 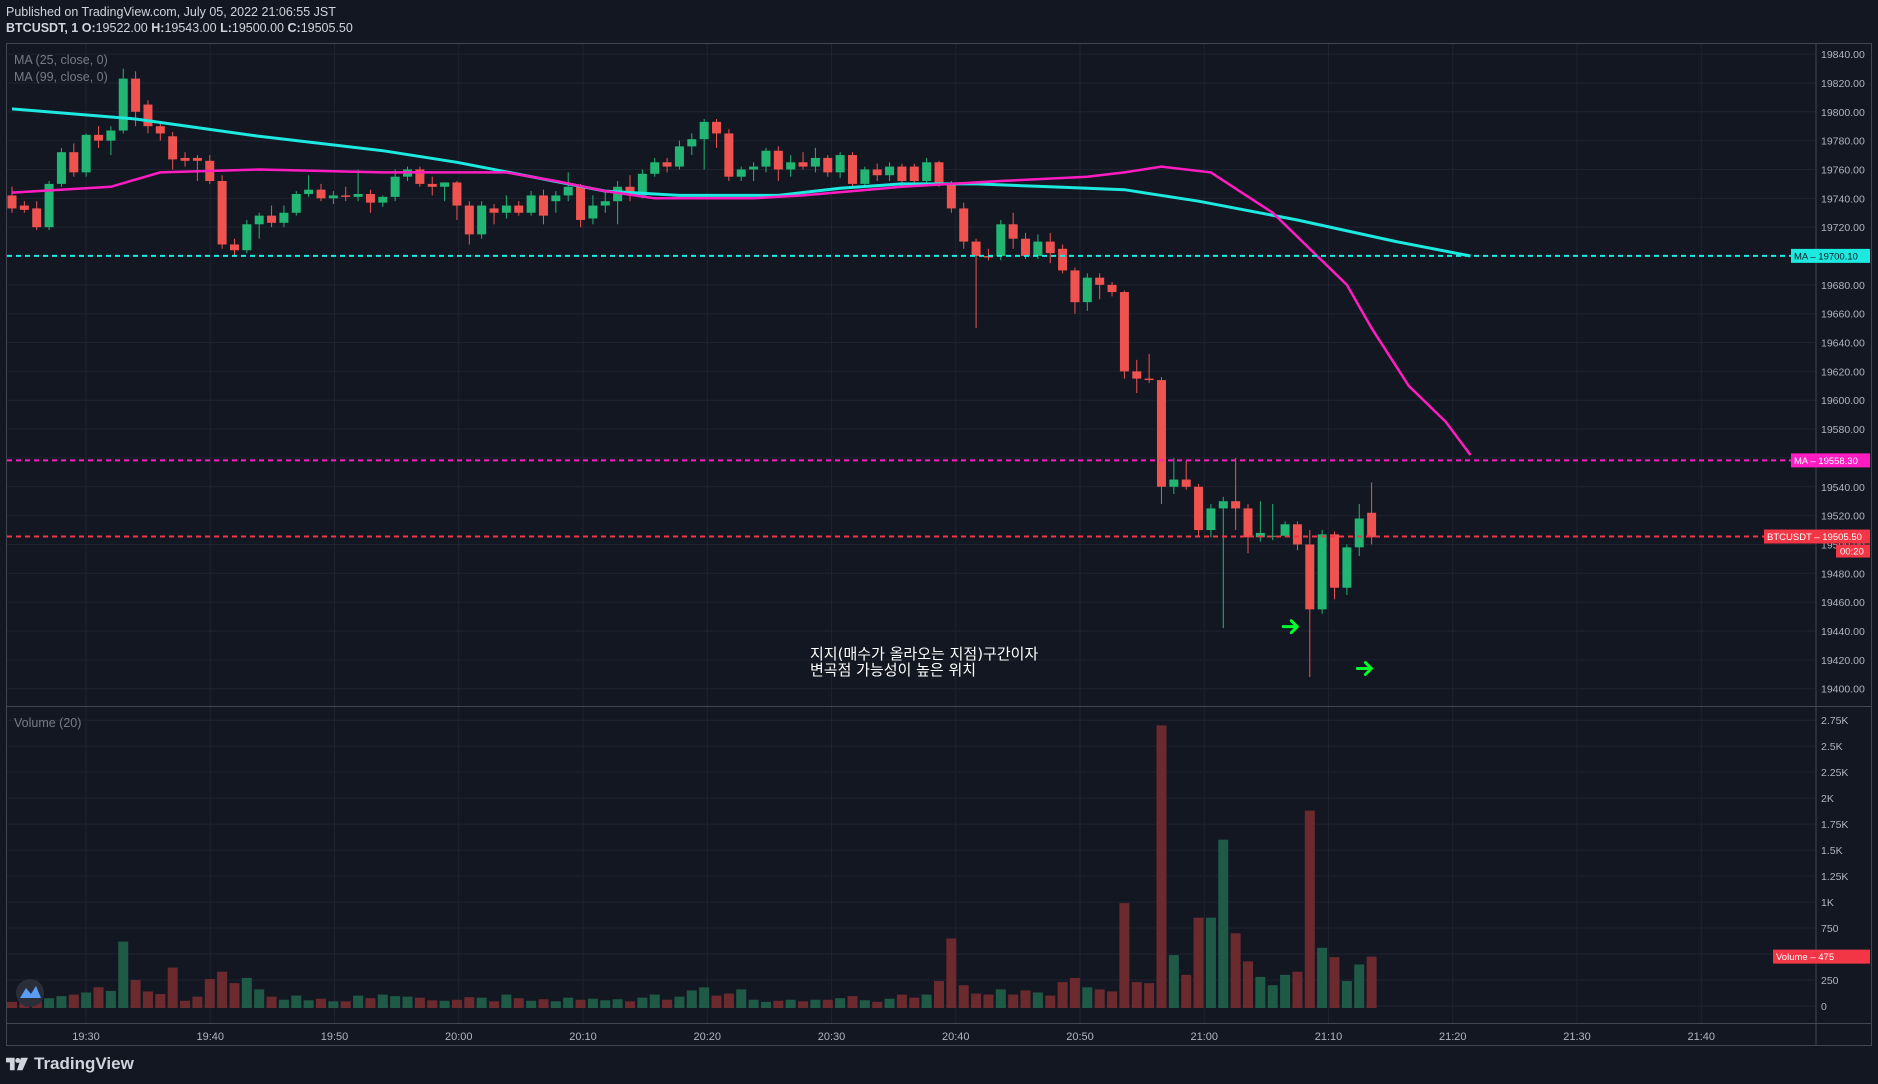 I want to click on high-label: H:, so click(x=158, y=28).